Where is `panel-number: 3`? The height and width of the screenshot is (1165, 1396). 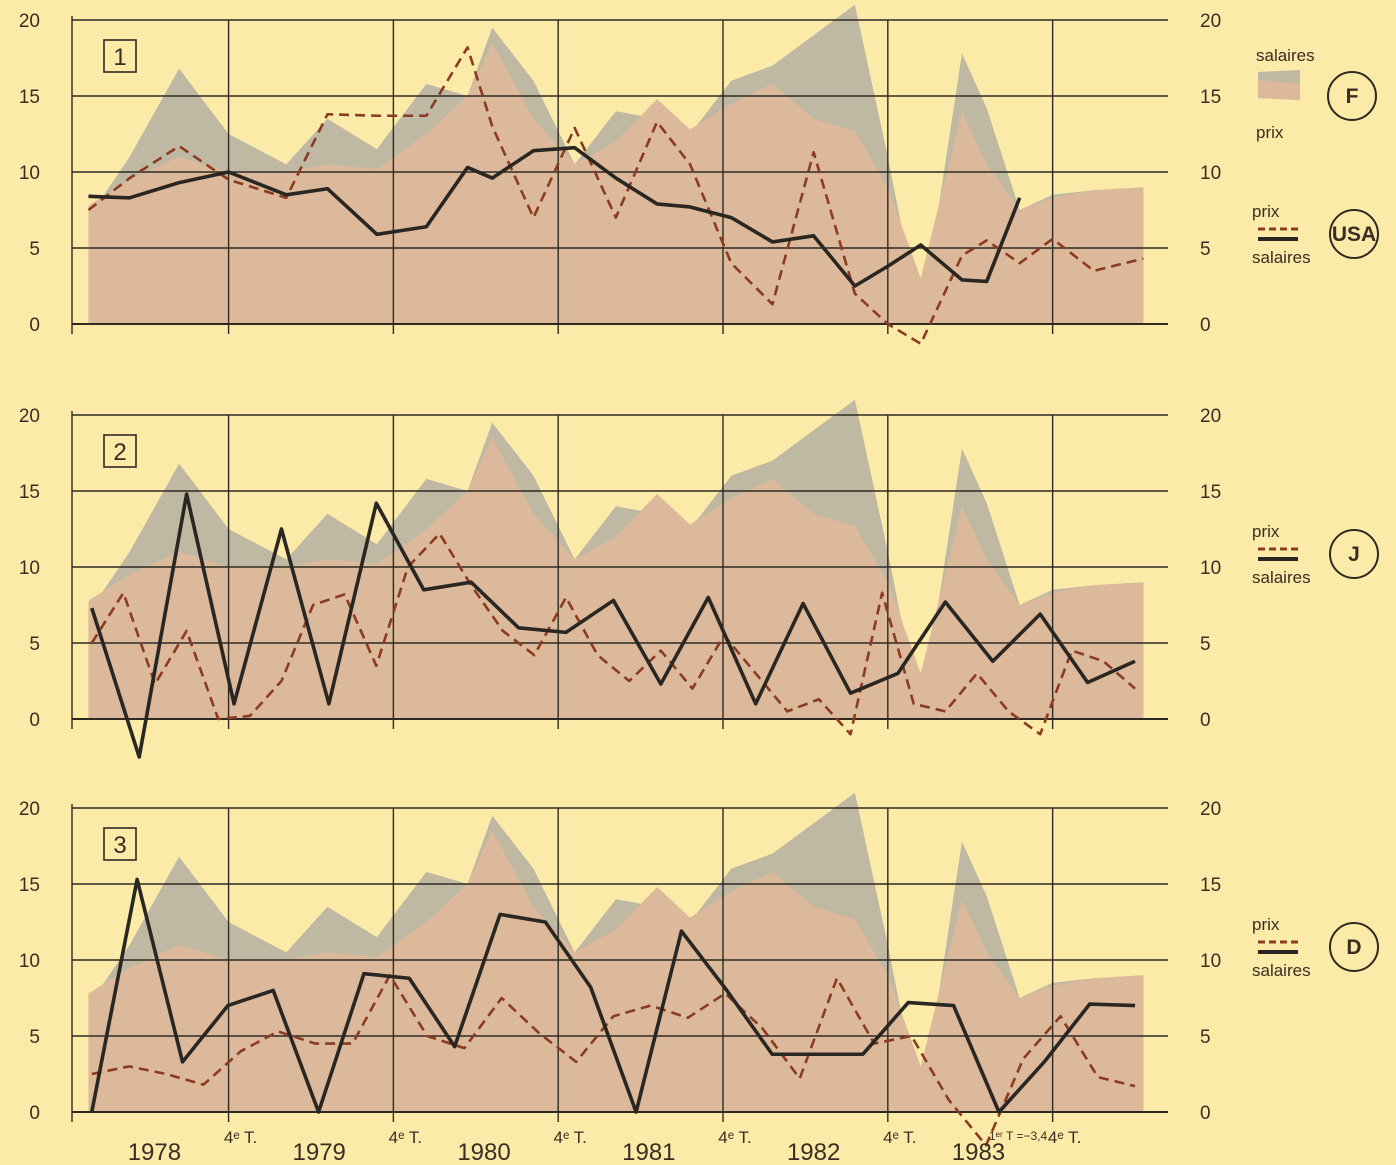
panel-number: 3 is located at coordinates (119, 845).